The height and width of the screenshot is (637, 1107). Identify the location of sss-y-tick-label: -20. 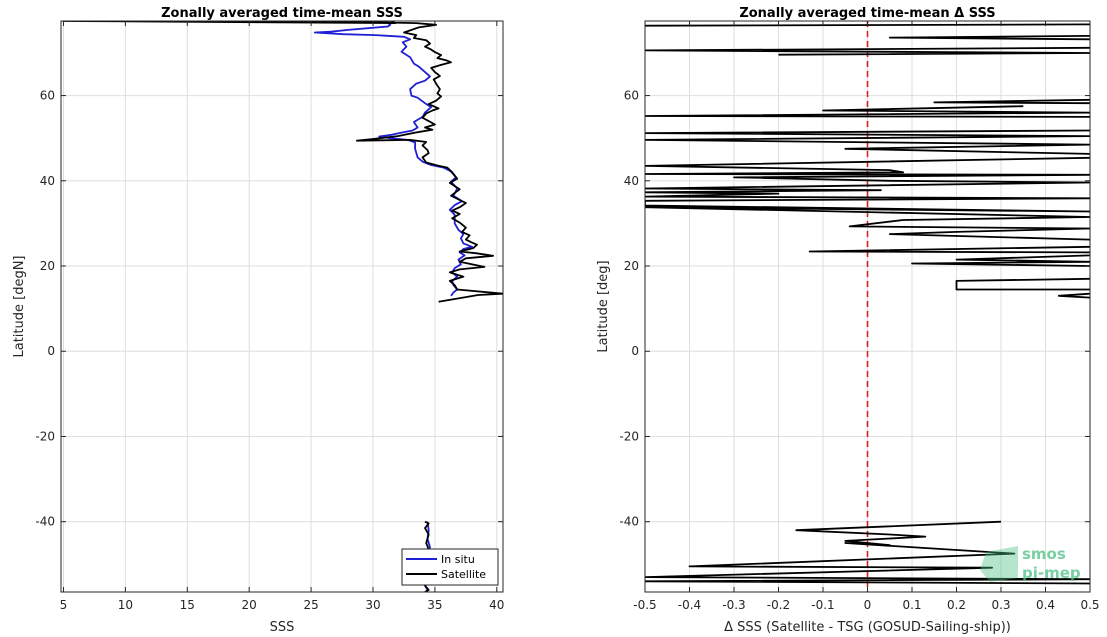
(45, 436).